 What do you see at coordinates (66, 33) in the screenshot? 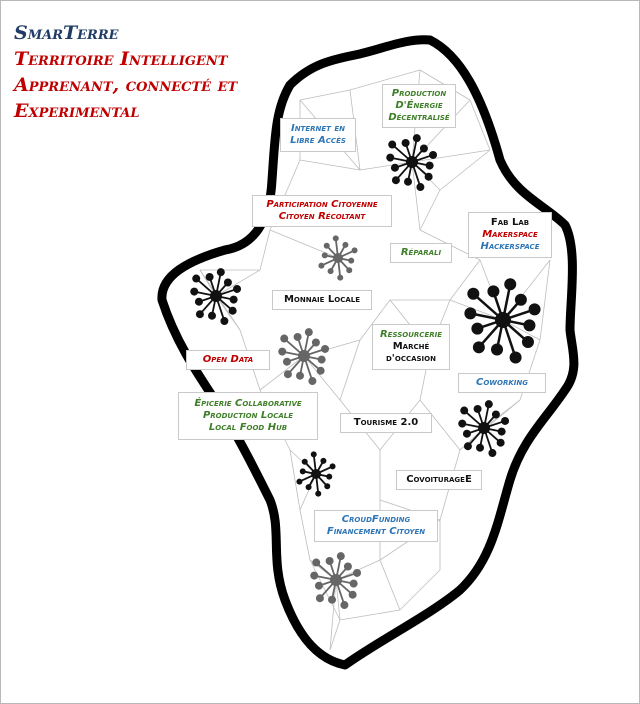
I see `brand-title: SmarTerre` at bounding box center [66, 33].